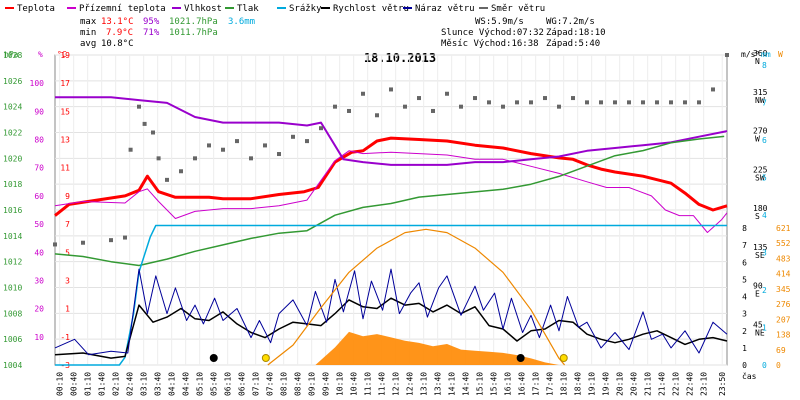 The width and height of the screenshot is (800, 400). Describe the element at coordinates (241, 22) in the screenshot. I see `stats-rain-total: 3.6mm` at that location.